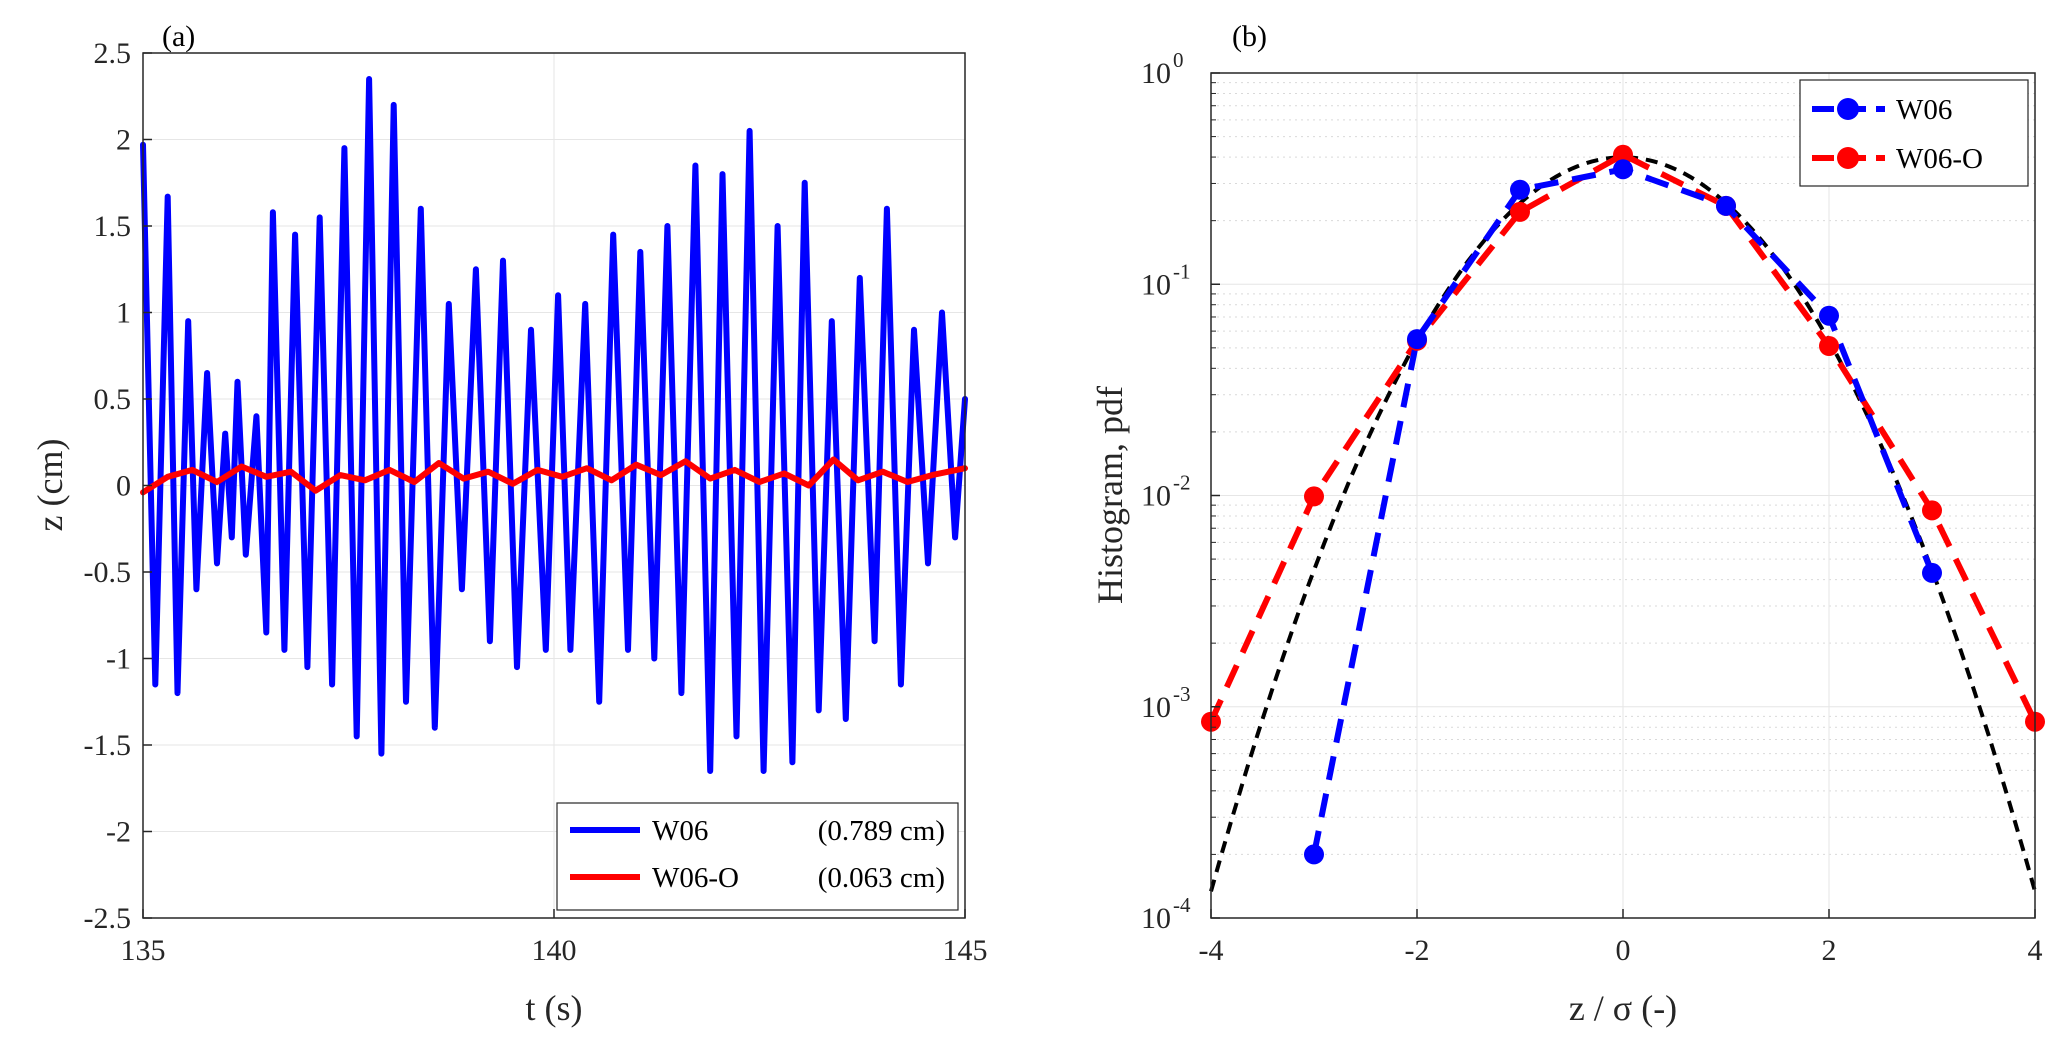 Image resolution: width=2067 pixels, height=1048 pixels. Describe the element at coordinates (1417, 950) in the screenshot. I see `x-tick-label: -2` at that location.